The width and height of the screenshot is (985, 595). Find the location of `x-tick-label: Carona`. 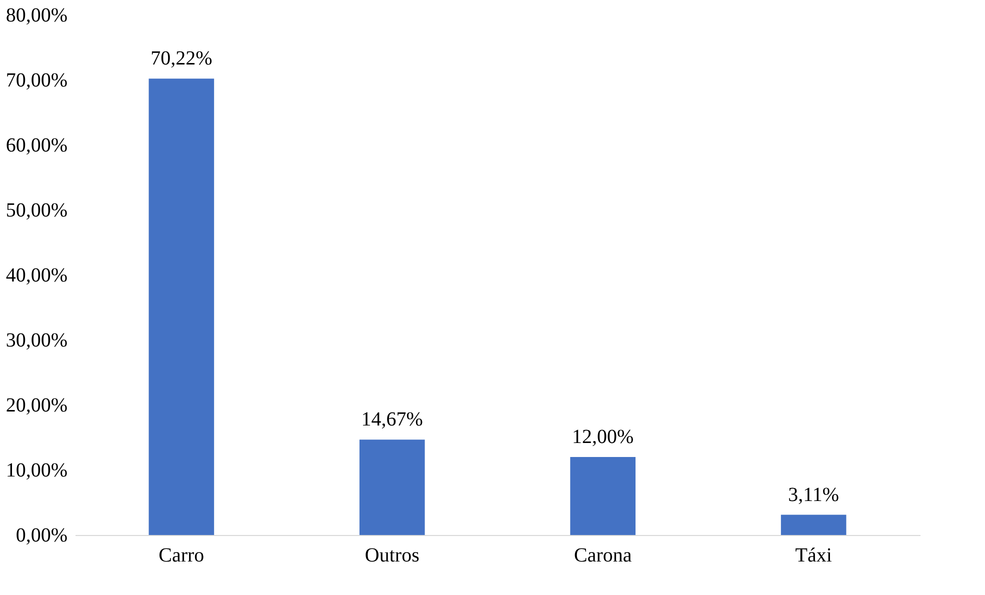

x-tick-label: Carona is located at coordinates (603, 555).